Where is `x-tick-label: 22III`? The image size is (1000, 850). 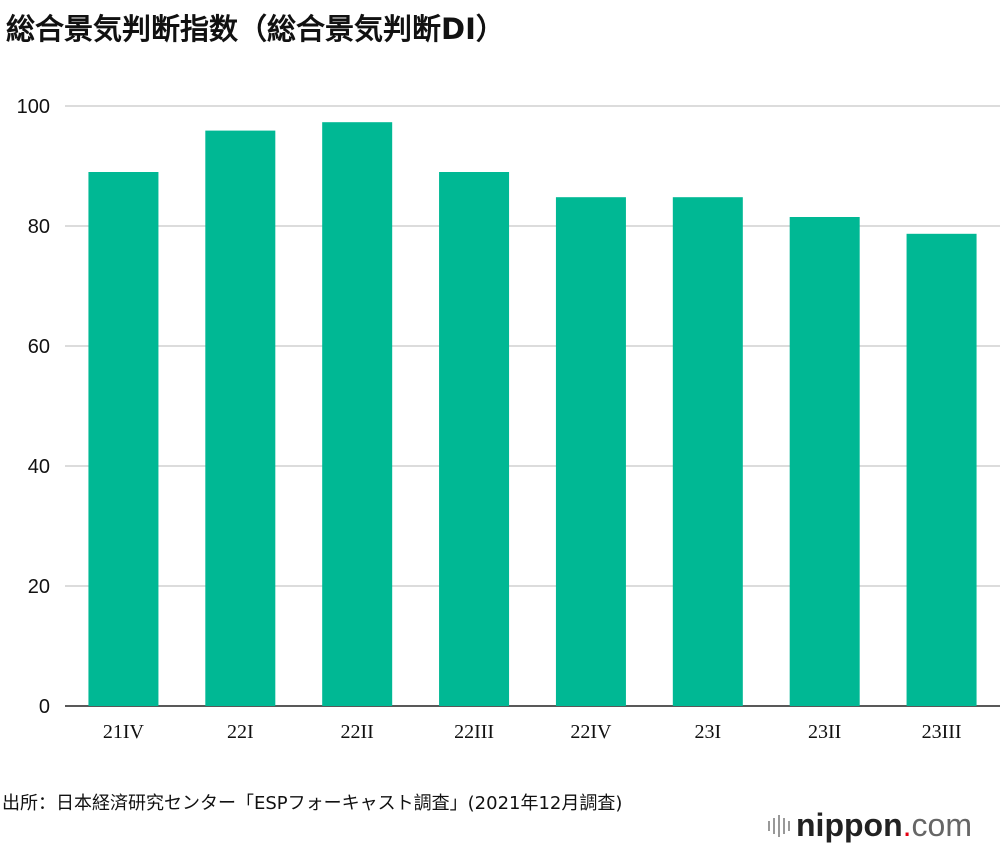
x-tick-label: 22III is located at coordinates (474, 732).